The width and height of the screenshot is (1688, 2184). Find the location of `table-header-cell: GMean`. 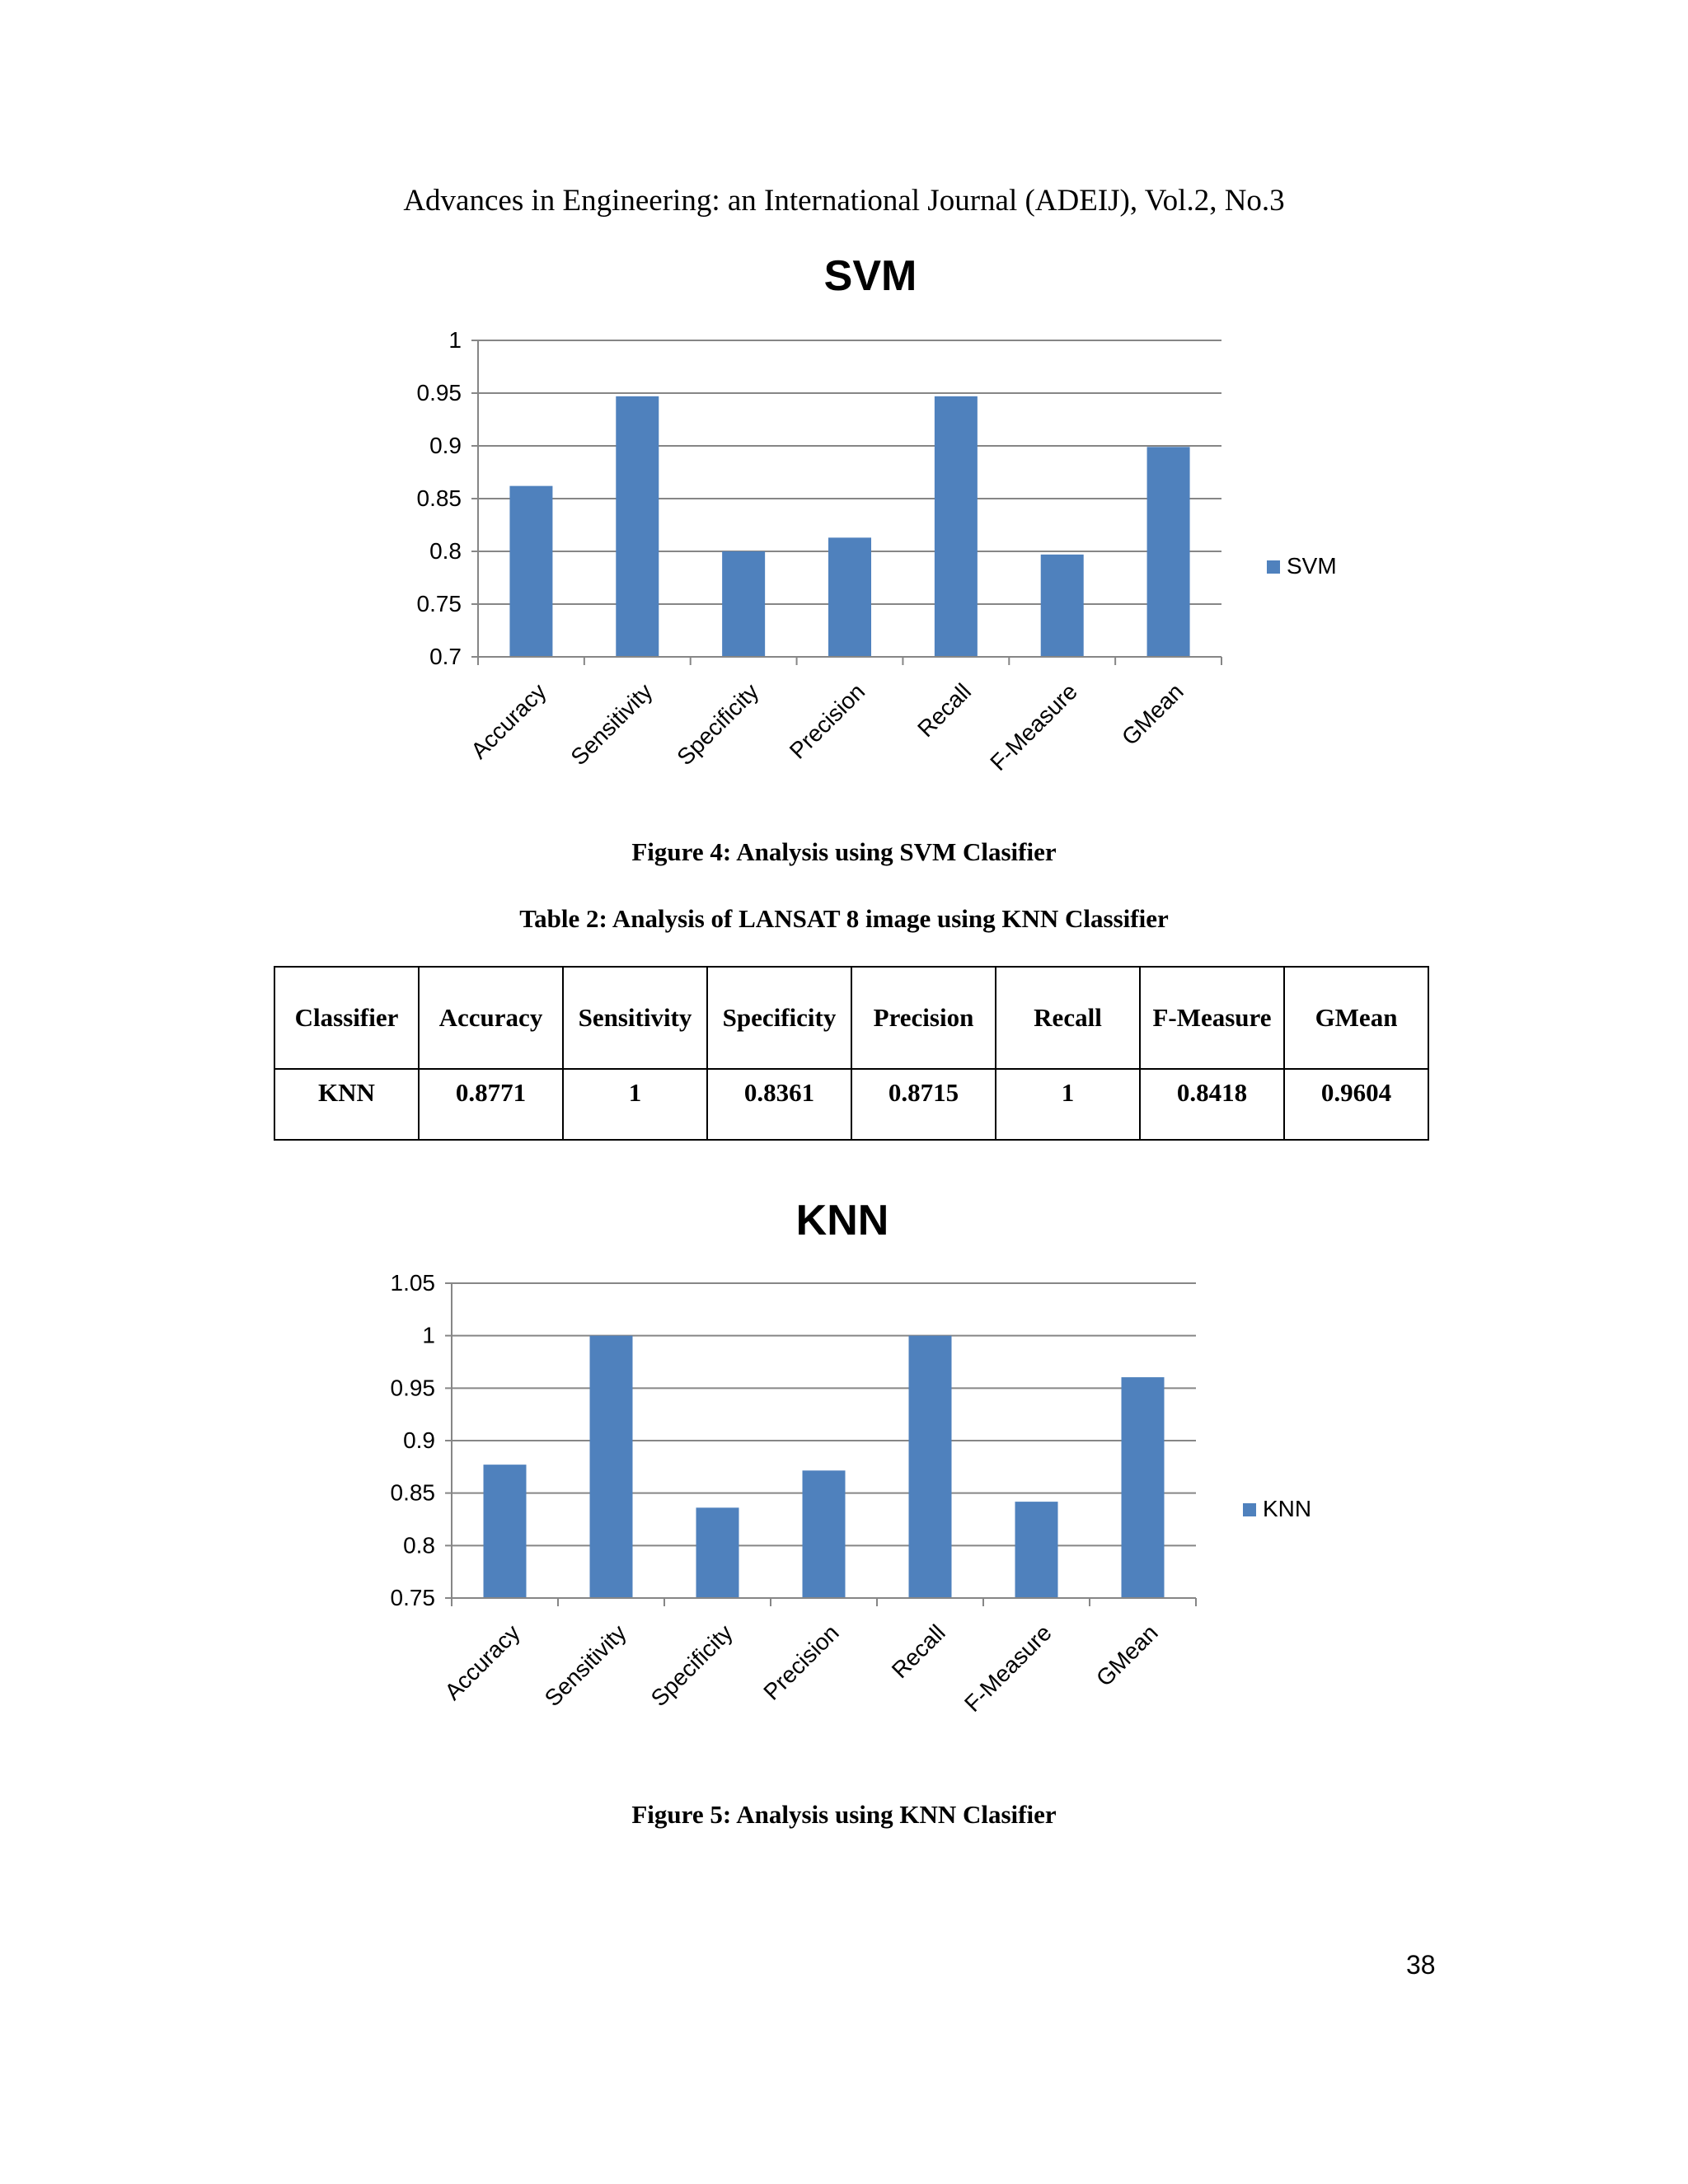

table-header-cell: GMean is located at coordinates (1356, 1018).